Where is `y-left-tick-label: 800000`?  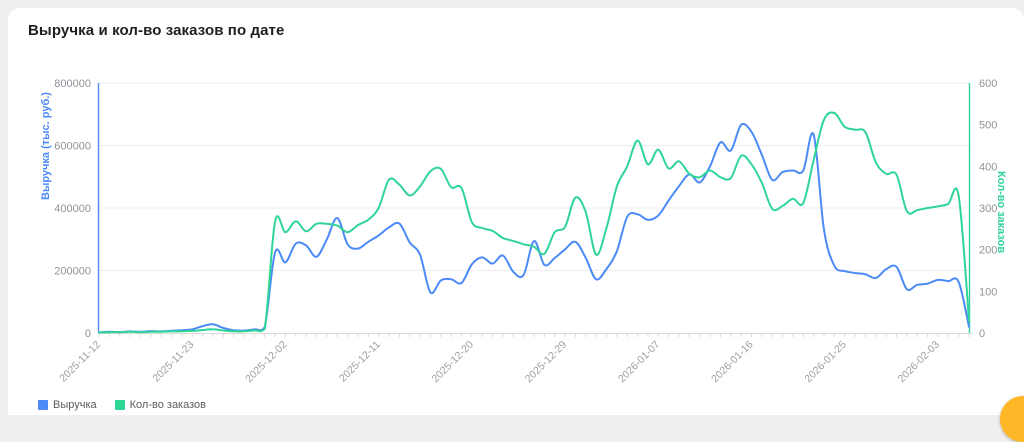
y-left-tick-label: 800000 is located at coordinates (72, 84).